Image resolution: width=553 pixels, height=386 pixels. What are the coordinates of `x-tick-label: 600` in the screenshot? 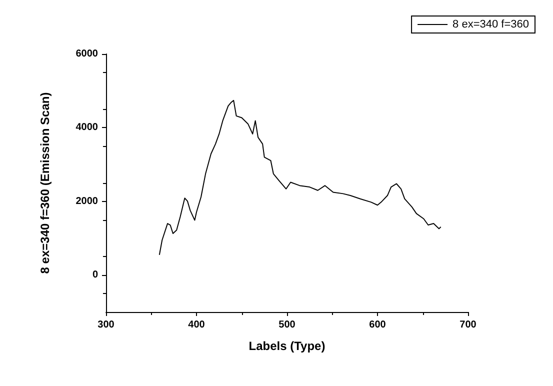 It's located at (377, 325).